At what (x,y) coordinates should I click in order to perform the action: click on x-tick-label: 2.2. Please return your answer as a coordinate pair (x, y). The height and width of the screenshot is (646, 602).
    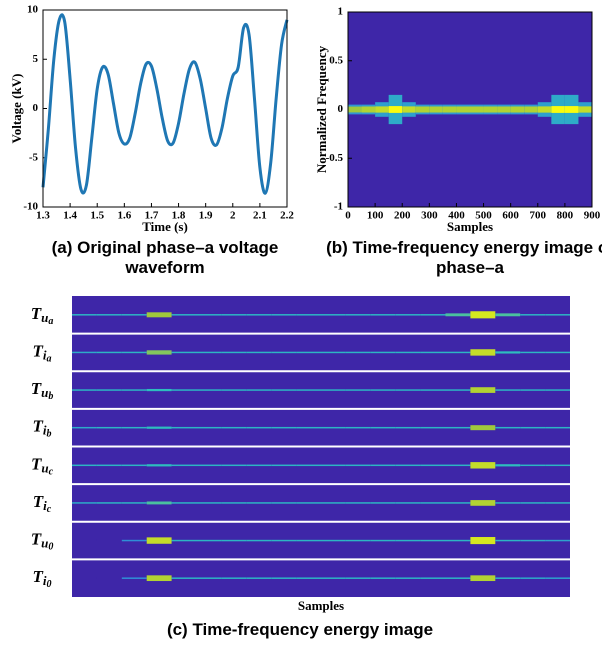
    Looking at the image, I should click on (287, 216).